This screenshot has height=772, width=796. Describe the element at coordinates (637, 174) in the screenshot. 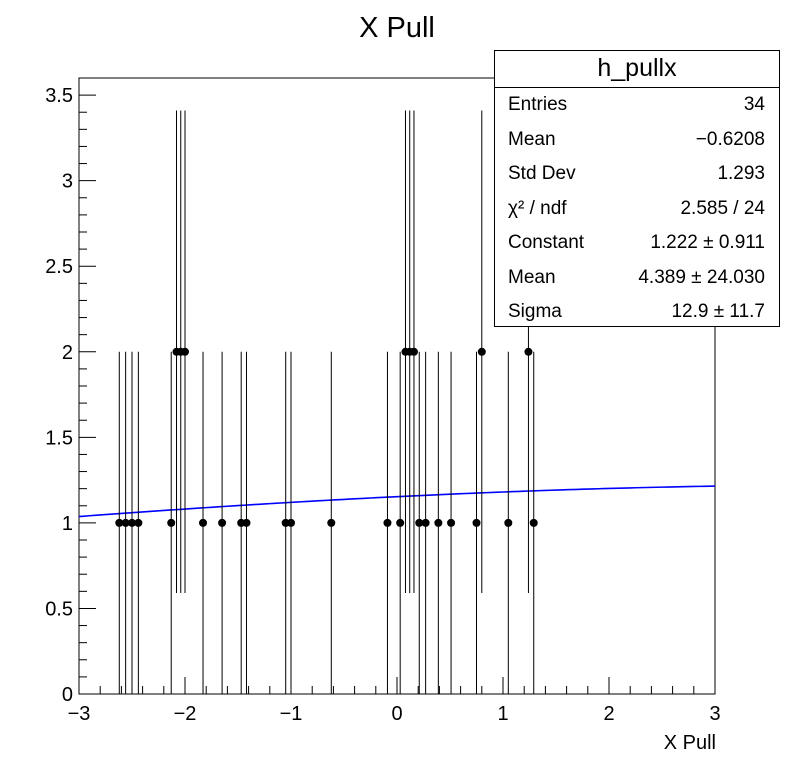

I see `stats-row-std-dev: Std Dev 1.293` at that location.